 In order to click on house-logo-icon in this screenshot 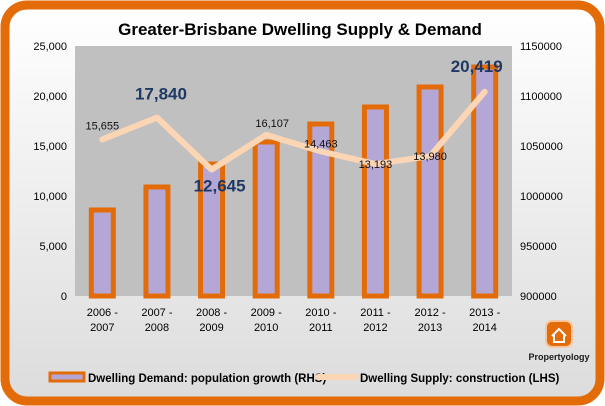, I will do `click(559, 334)`.